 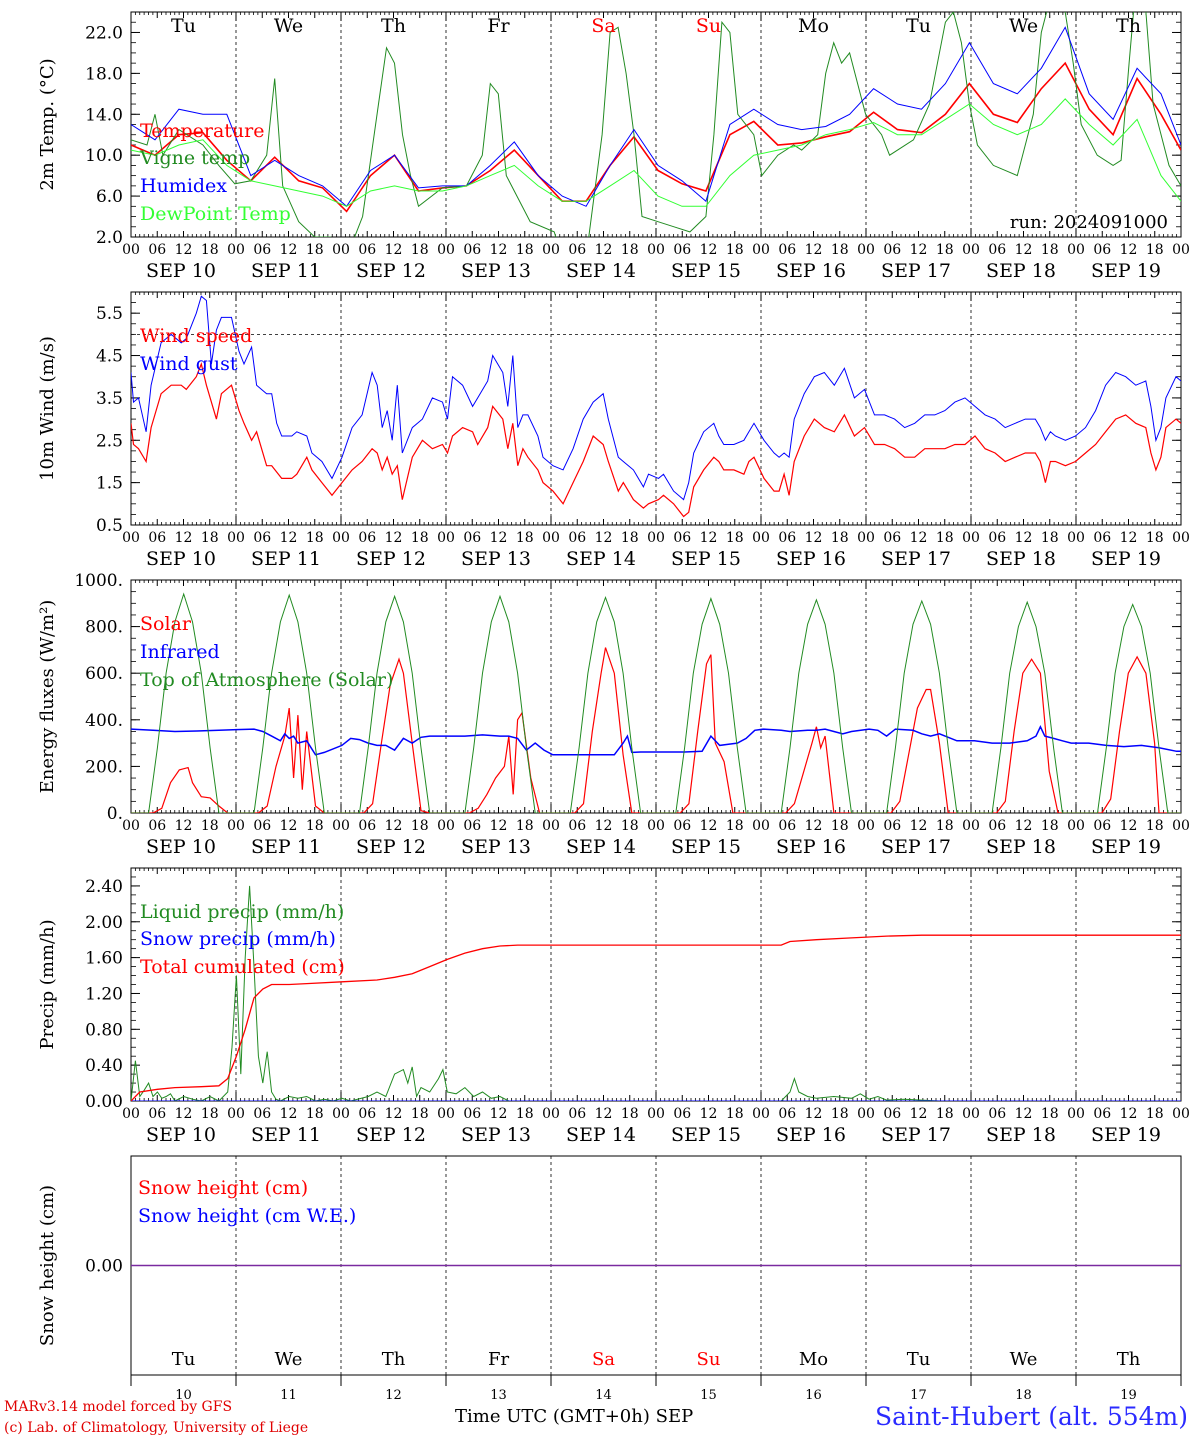 What do you see at coordinates (708, 26) in the screenshot?
I see `day-name-top: Su` at bounding box center [708, 26].